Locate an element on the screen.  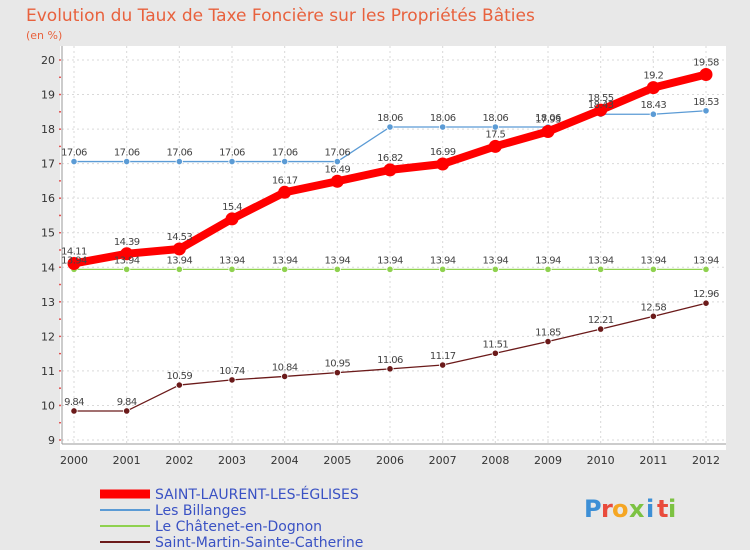
x-tick-label: 2006 is located at coordinates (390, 460).